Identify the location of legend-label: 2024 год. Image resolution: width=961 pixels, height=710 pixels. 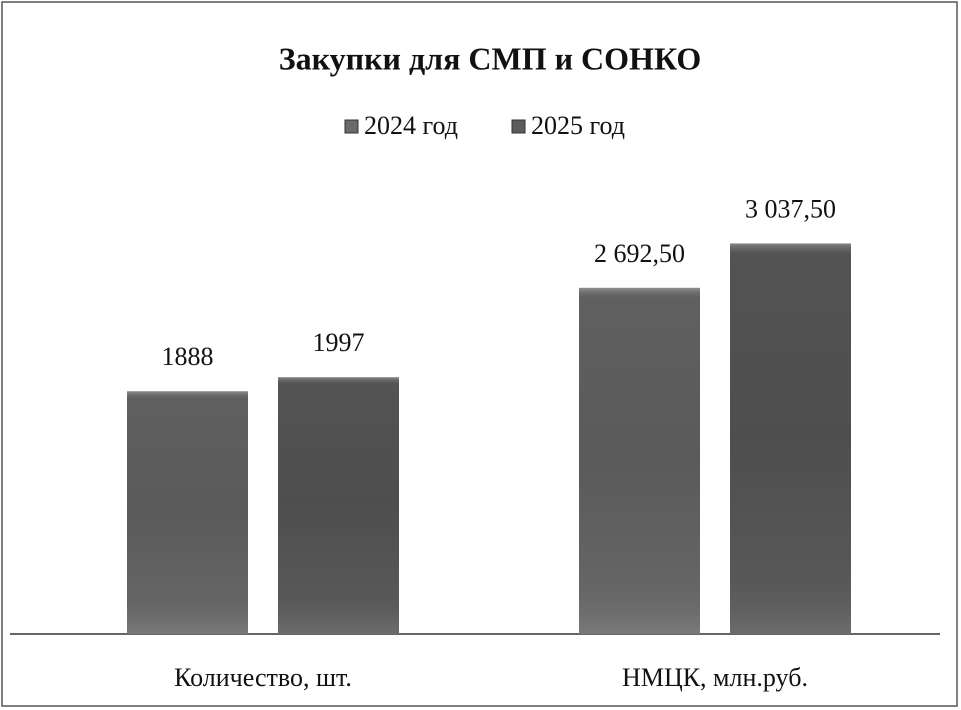
(411, 125).